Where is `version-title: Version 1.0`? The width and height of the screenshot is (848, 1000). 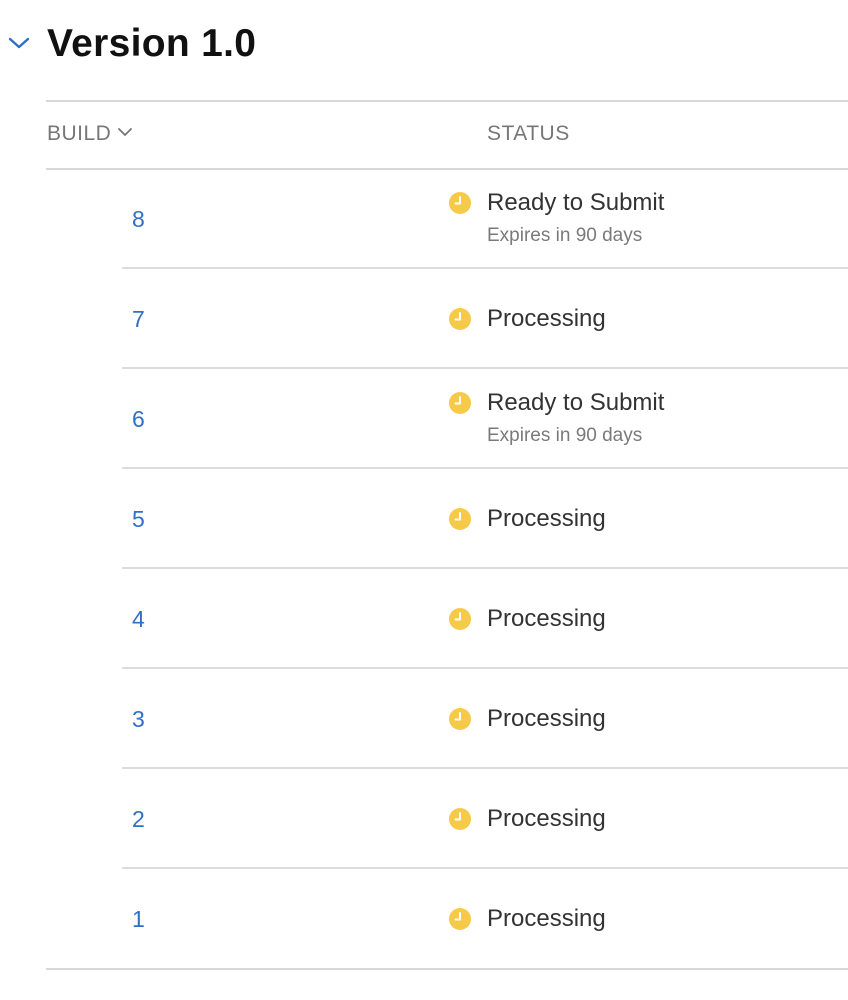 version-title: Version 1.0 is located at coordinates (152, 43).